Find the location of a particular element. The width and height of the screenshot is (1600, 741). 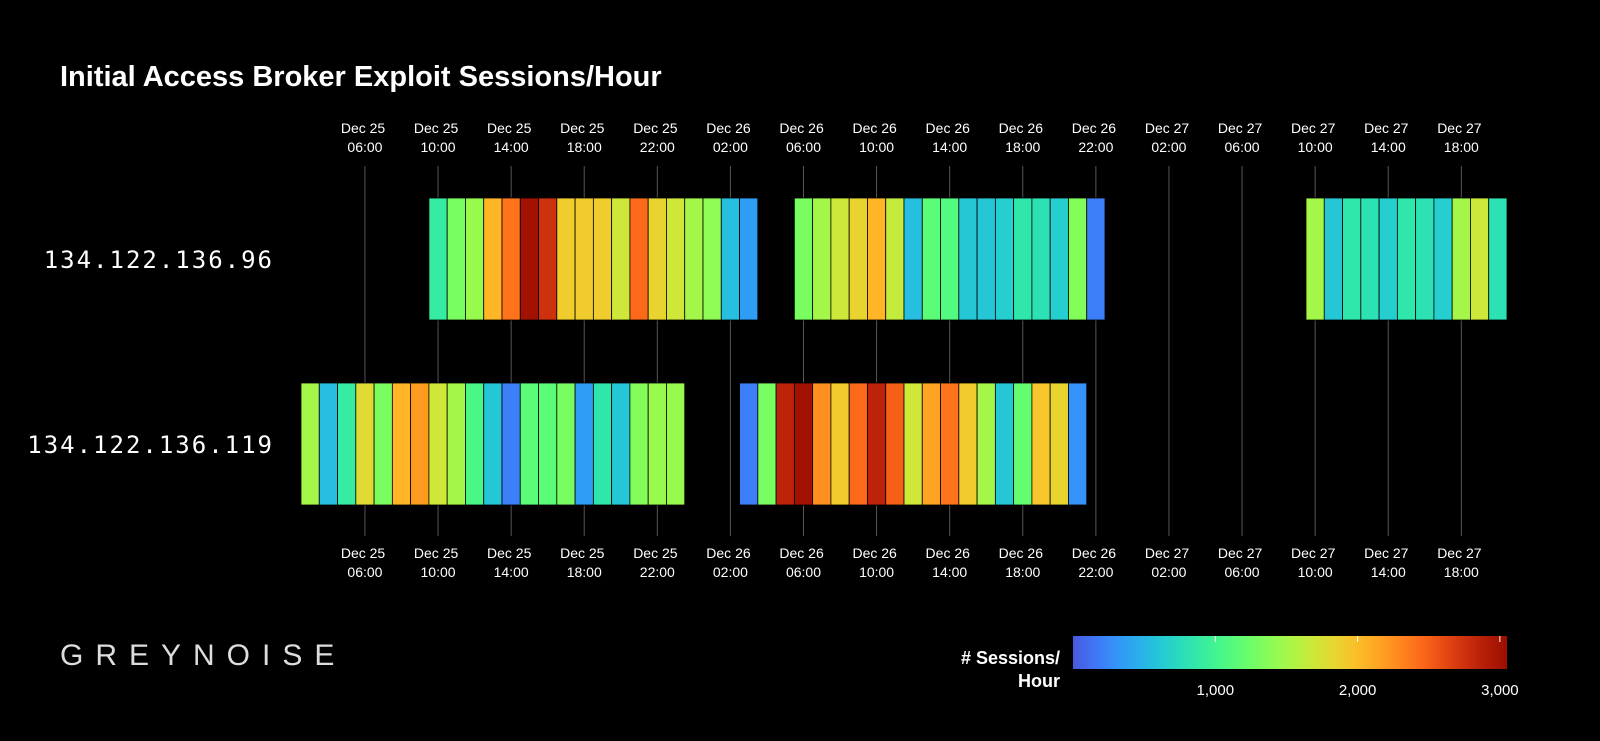

x-tick-label-top: Dec 26 02:00 is located at coordinates (730, 137).